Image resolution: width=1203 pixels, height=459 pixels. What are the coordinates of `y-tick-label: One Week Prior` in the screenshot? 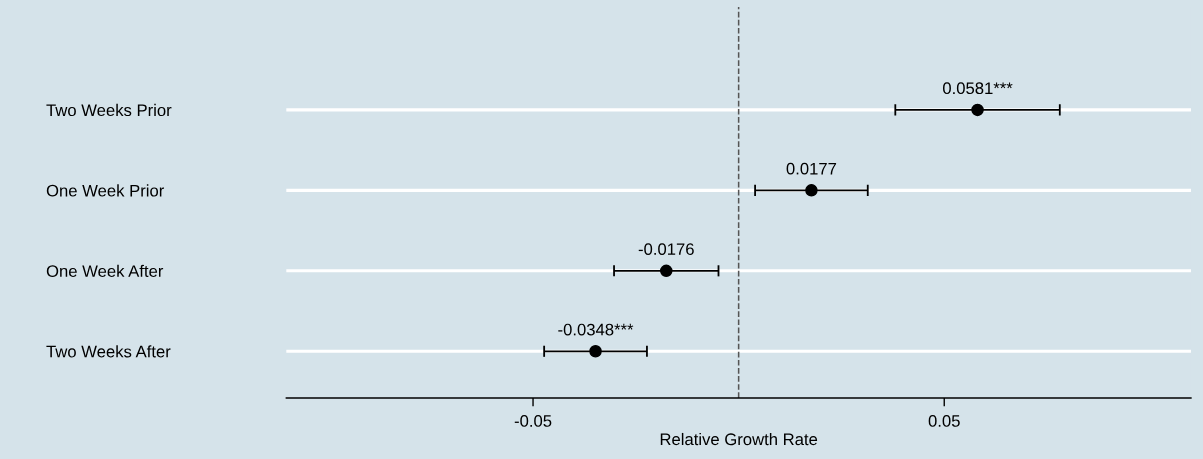 It's located at (105, 190).